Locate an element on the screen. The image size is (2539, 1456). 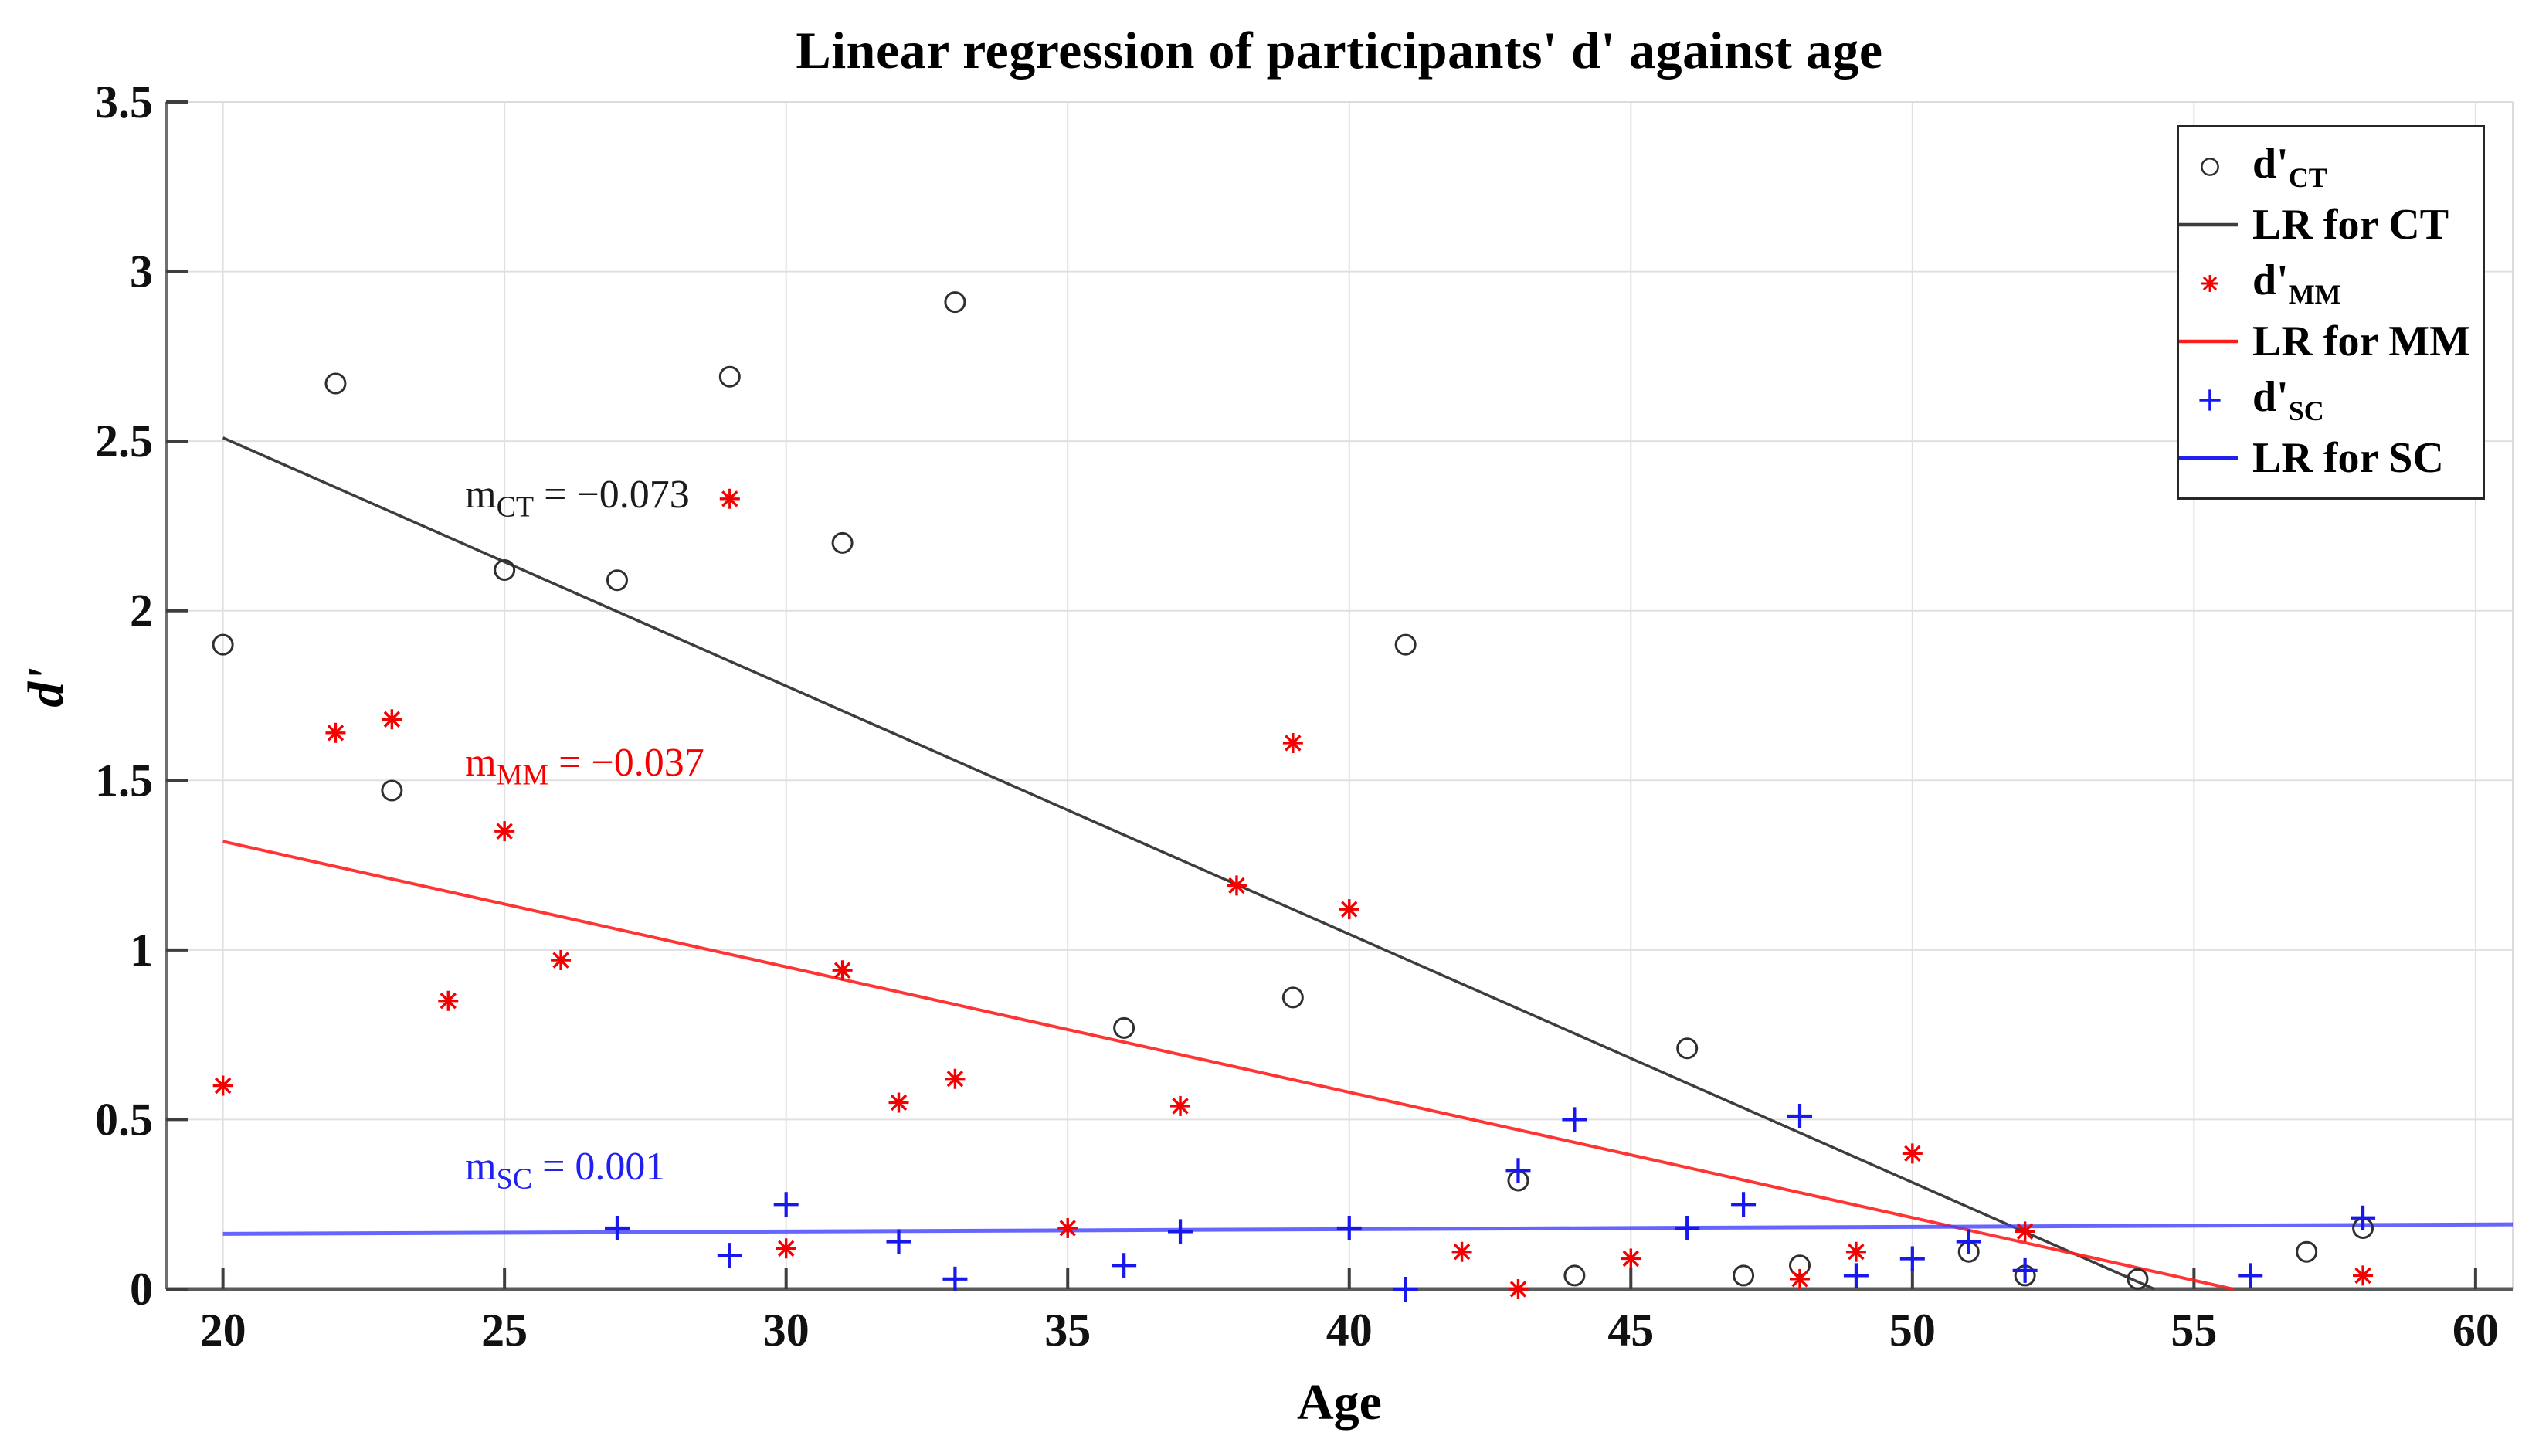
legend-asterisk-icon is located at coordinates (2210, 283).